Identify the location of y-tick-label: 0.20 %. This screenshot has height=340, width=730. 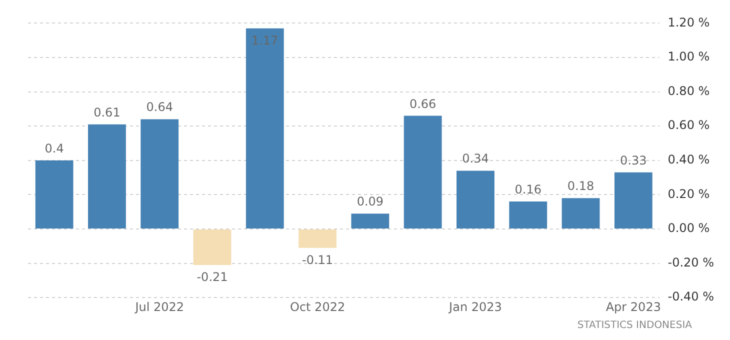
(689, 193).